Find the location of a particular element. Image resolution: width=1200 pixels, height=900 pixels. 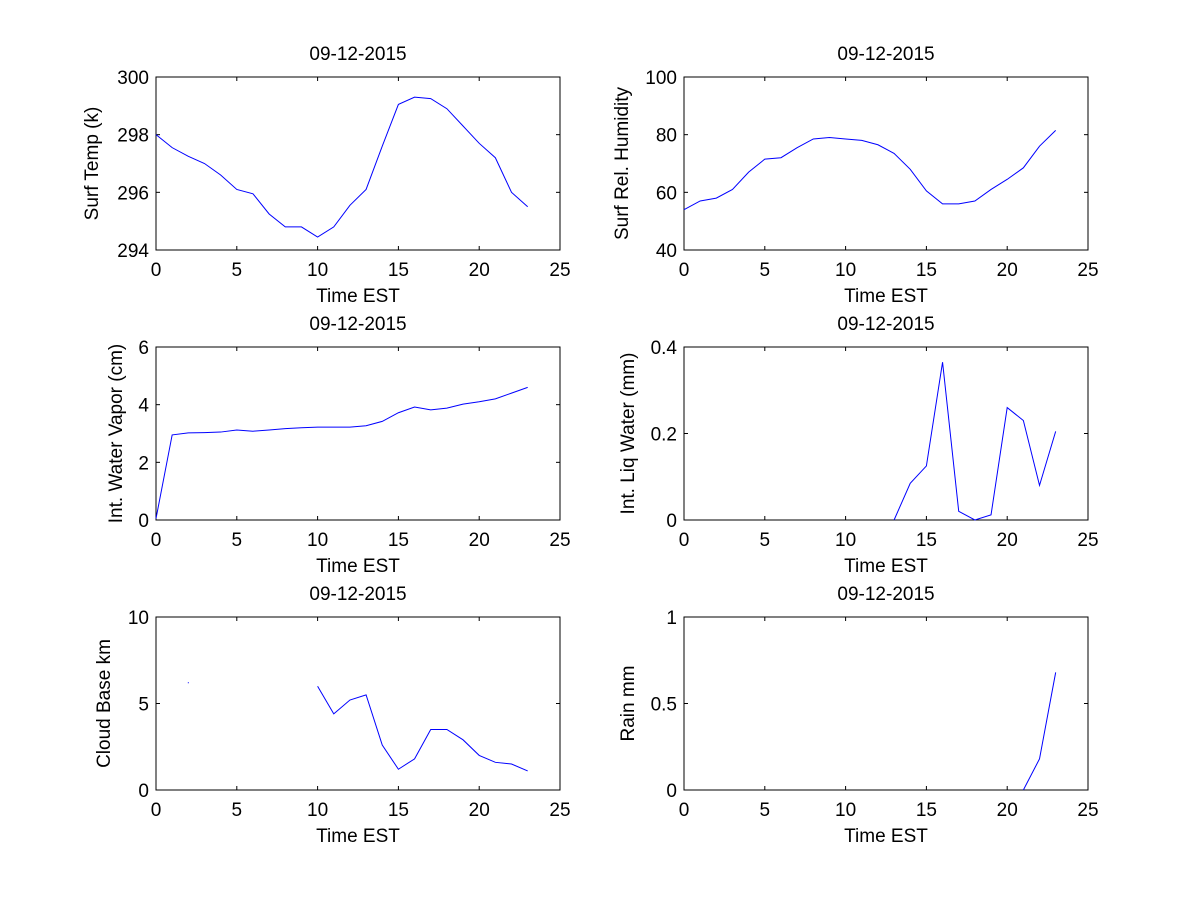

y-tick-label: 6 is located at coordinates (143, 348).